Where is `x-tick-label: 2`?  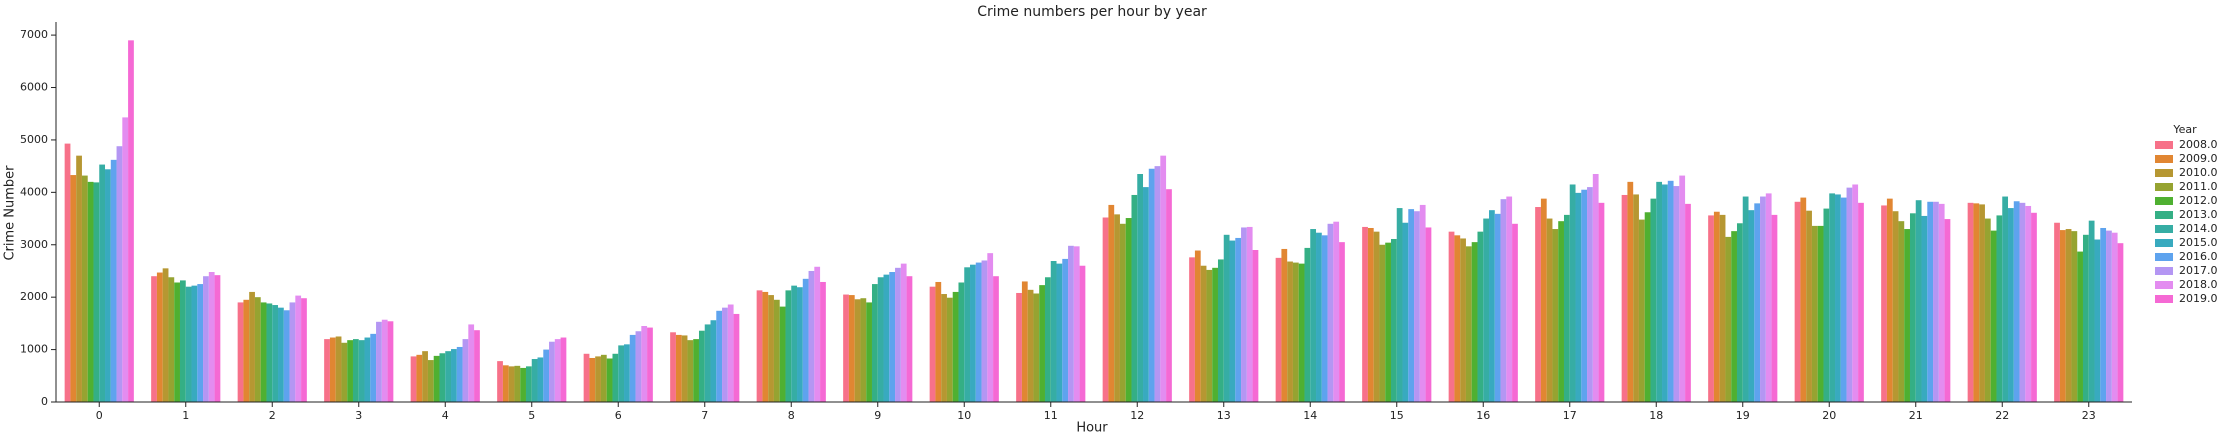
x-tick-label: 2 is located at coordinates (272, 415).